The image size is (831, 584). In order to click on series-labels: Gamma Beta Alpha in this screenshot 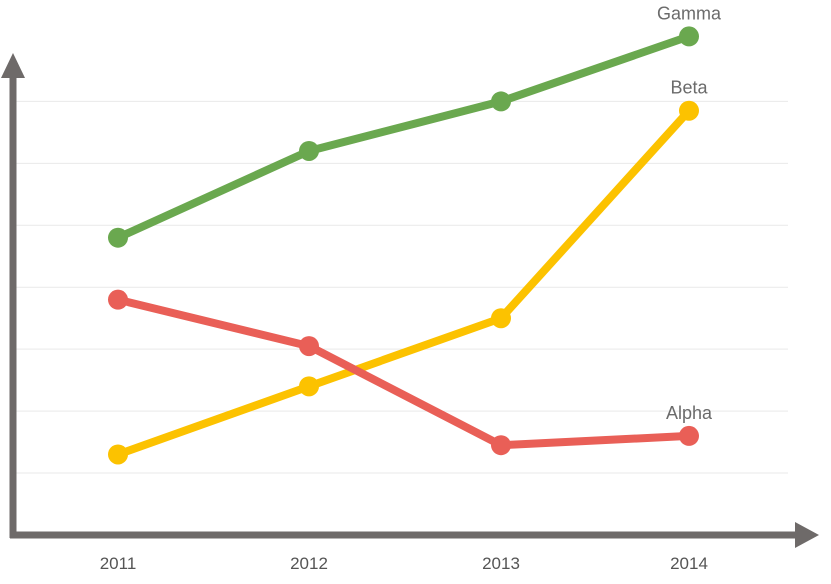, I will do `click(689, 213)`.